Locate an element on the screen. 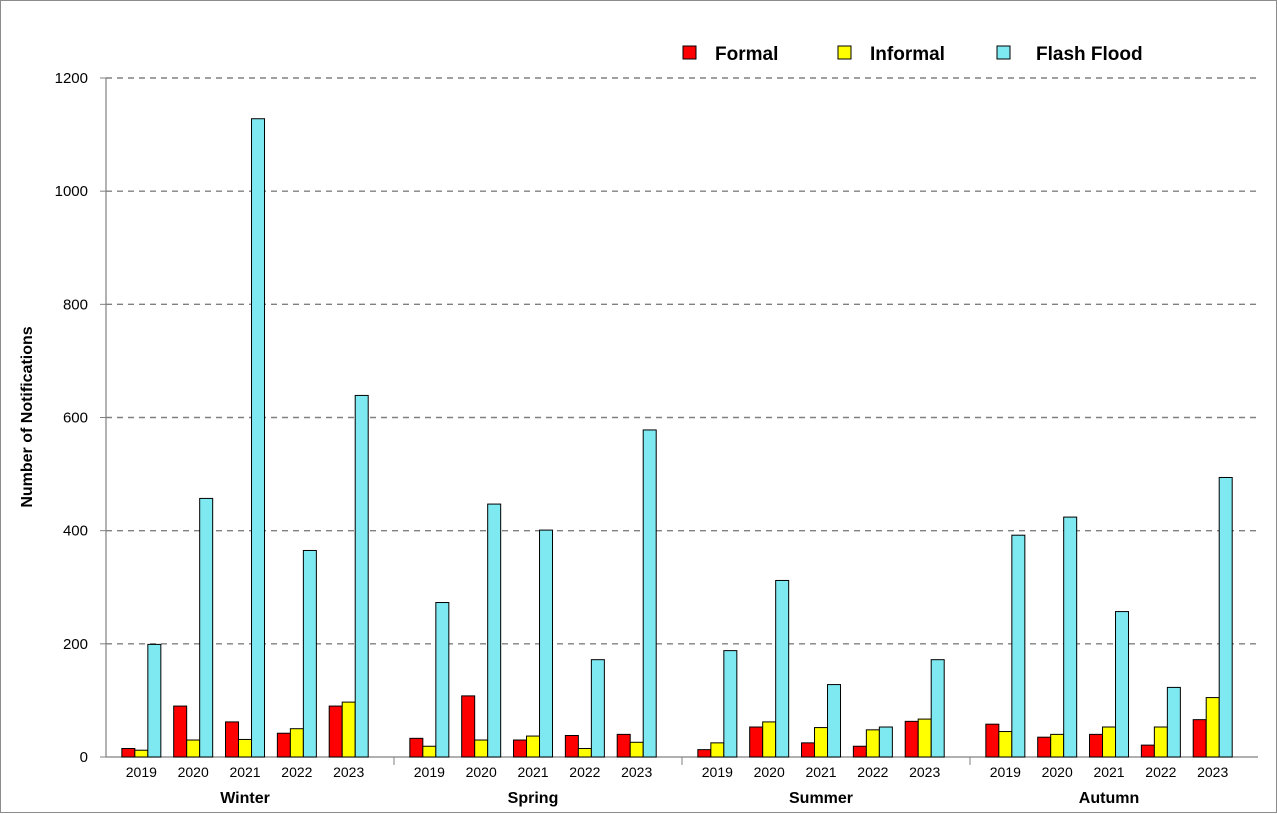 The image size is (1277, 814). x-group-label-season: Winter is located at coordinates (245, 798).